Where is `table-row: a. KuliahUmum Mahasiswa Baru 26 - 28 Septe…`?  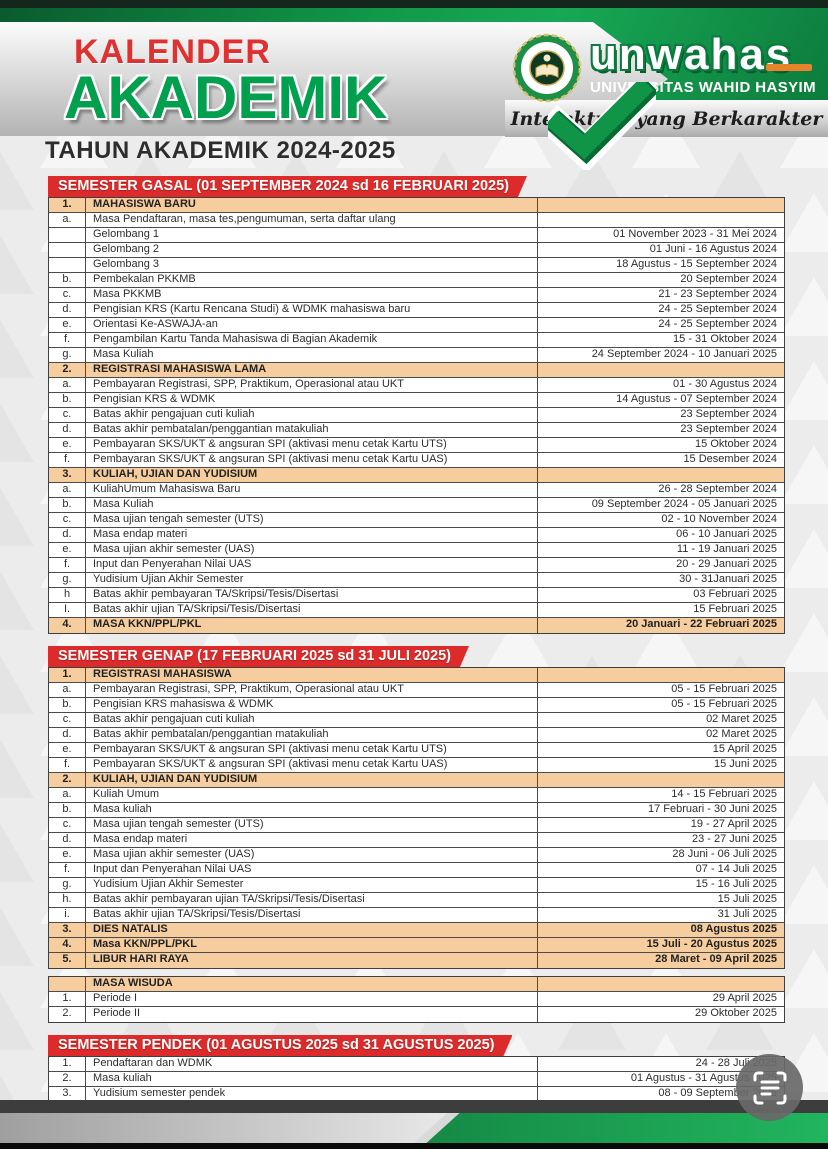
table-row: a. KuliahUmum Mahasiswa Baru 26 - 28 Septe… is located at coordinates (416, 490).